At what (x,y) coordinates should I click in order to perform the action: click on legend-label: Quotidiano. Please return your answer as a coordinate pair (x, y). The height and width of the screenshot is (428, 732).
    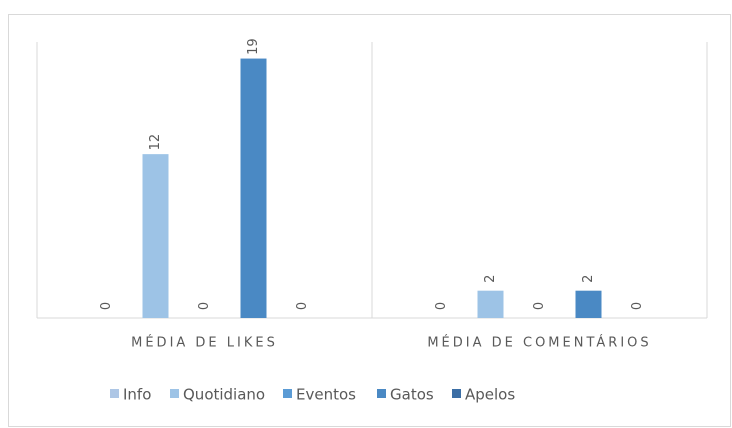
    Looking at the image, I should click on (224, 395).